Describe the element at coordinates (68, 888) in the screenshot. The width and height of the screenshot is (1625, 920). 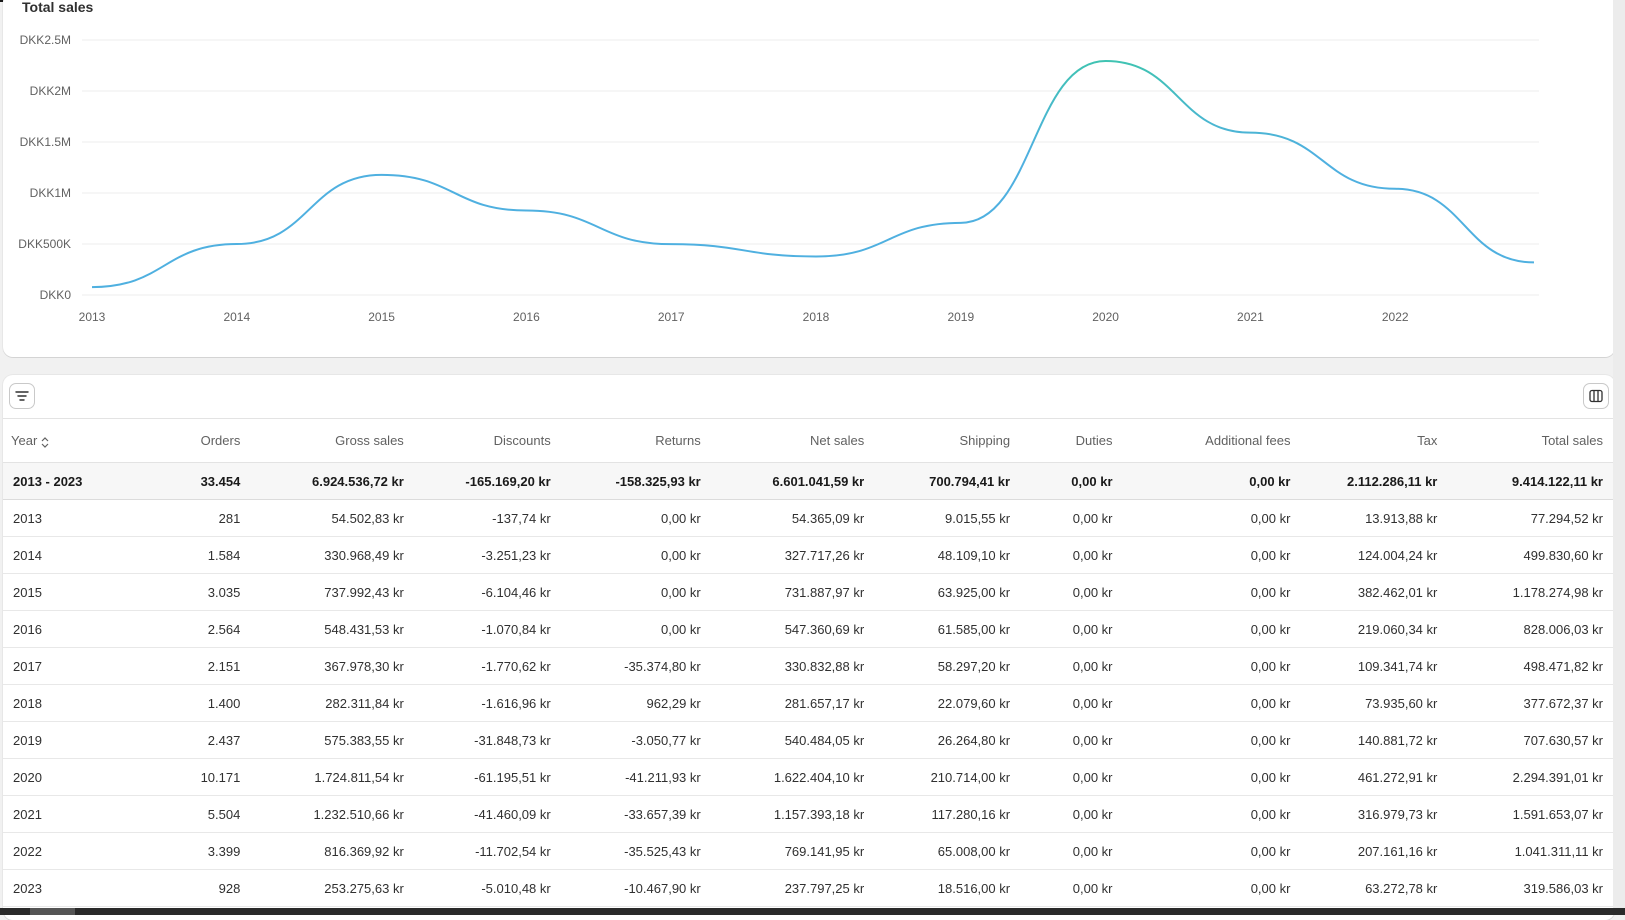
I see `table-cell: 2023` at that location.